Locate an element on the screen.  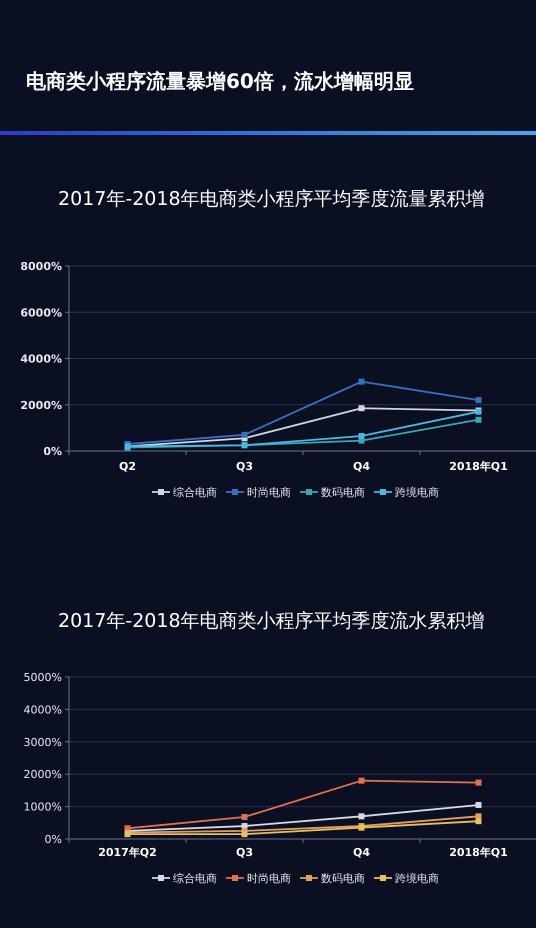
y-tick-label: 5000% is located at coordinates (43, 677).